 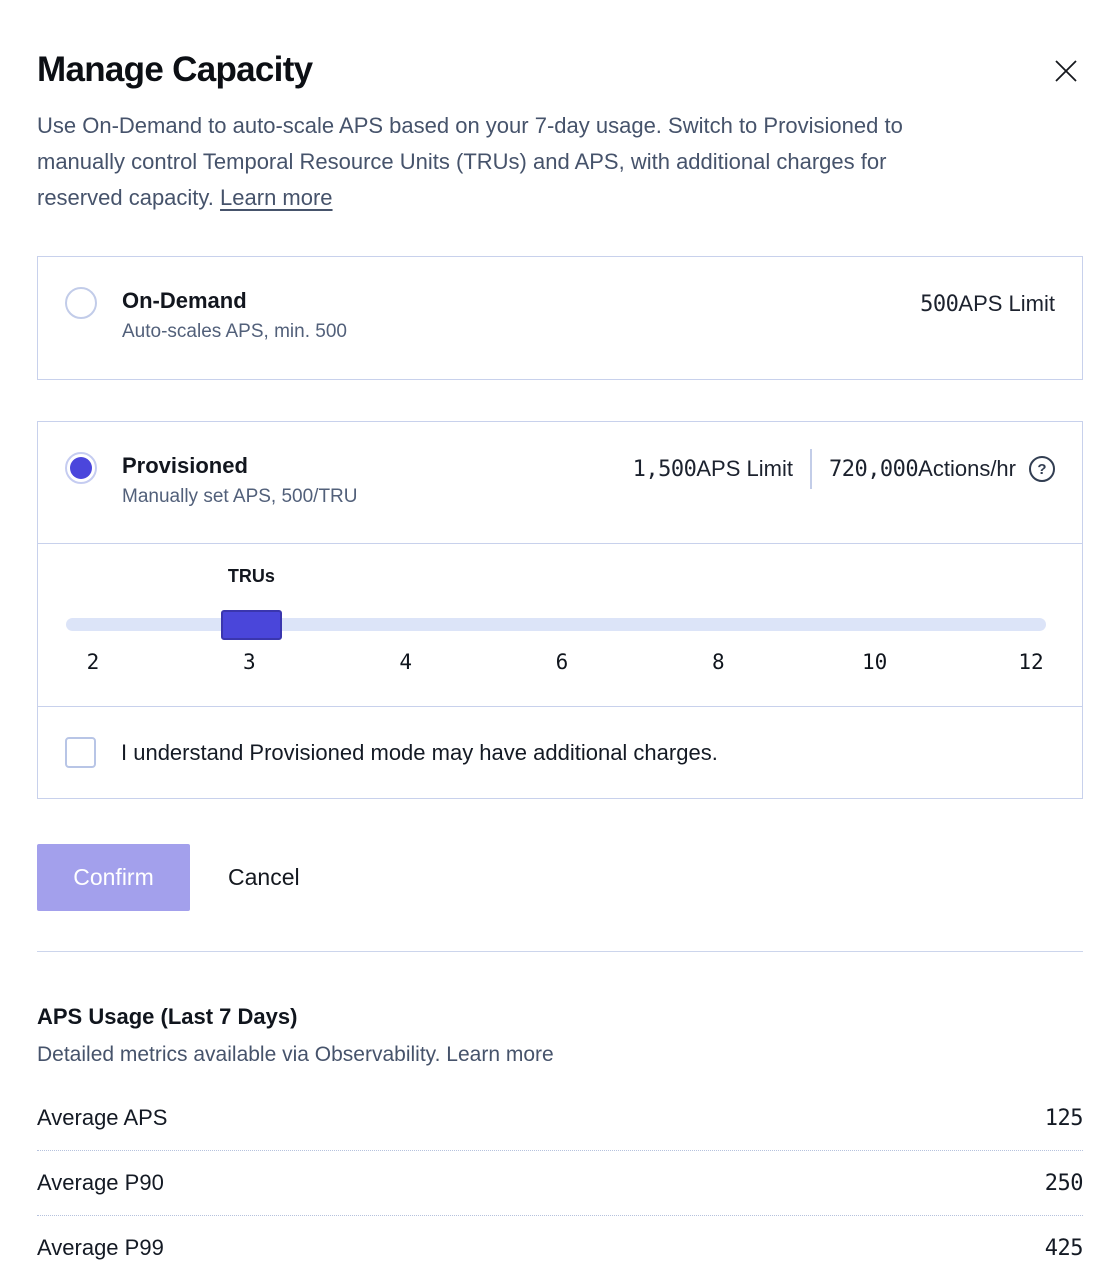 I want to click on provisioned-actions-value: 720,000, so click(x=873, y=469).